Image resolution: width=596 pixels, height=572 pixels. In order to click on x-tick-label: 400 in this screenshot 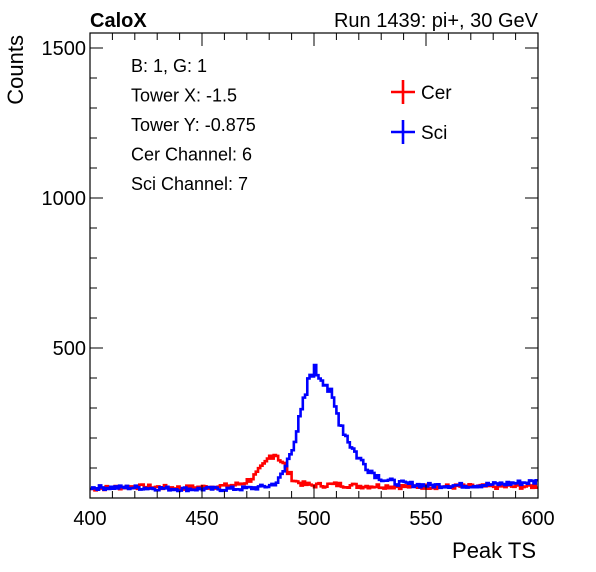, I will do `click(89, 519)`.